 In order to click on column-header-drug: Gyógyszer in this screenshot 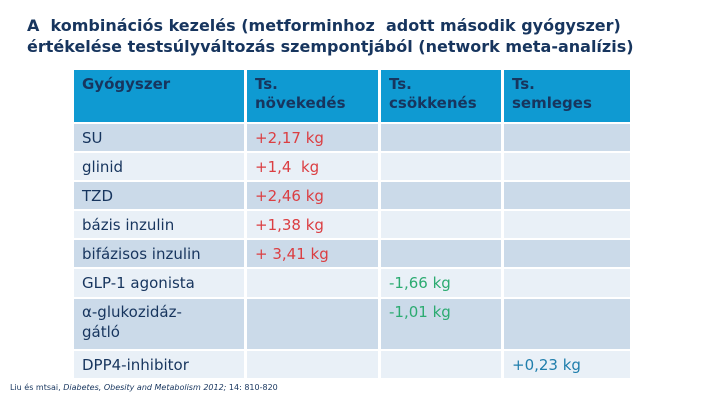, I will do `click(159, 96)`.